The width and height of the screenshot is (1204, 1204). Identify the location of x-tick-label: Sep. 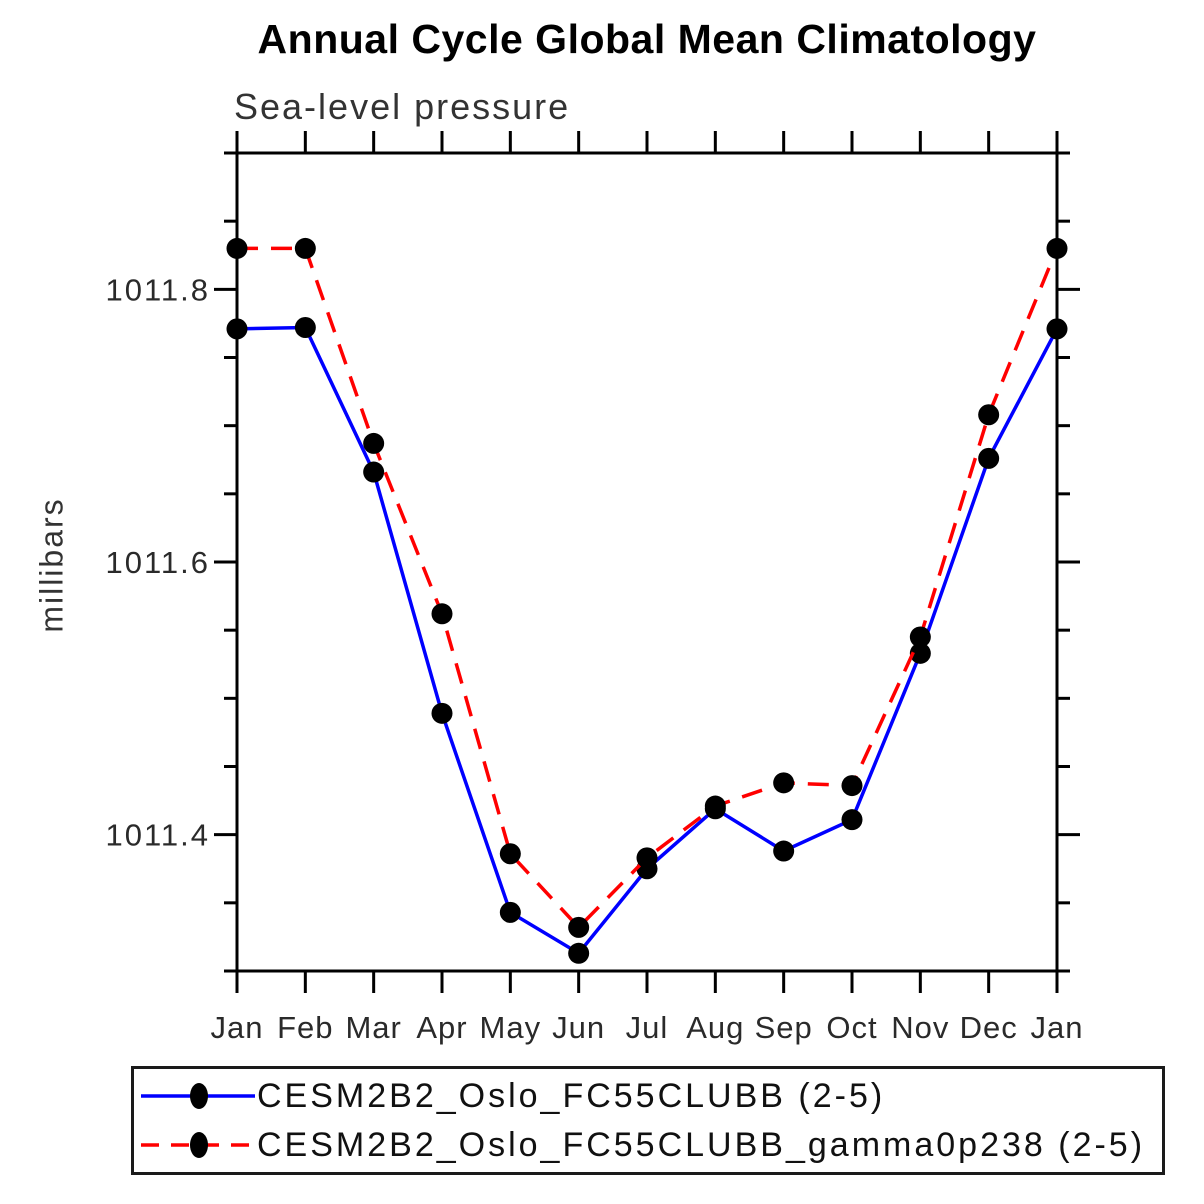
(784, 1027).